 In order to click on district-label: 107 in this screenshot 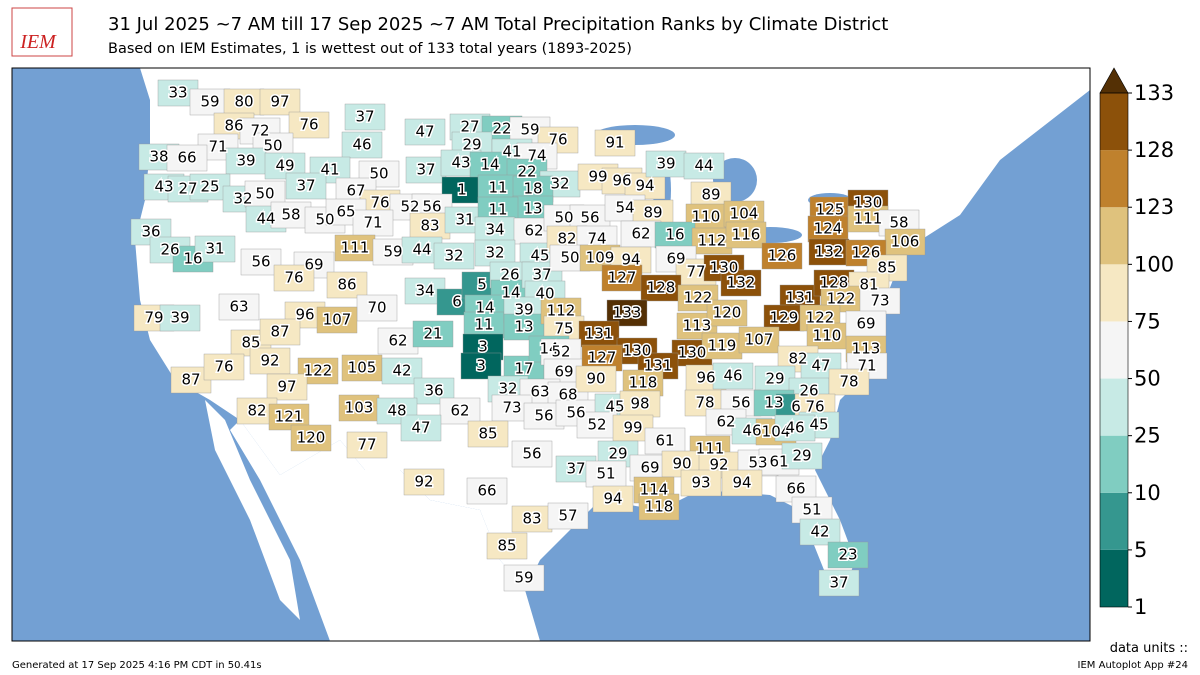, I will do `click(759, 340)`.